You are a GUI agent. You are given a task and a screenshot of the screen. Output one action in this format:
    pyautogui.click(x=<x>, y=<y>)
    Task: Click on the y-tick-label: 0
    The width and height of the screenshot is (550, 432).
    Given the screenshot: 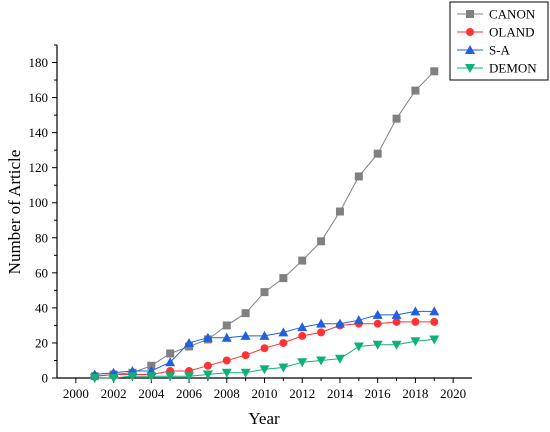 What is the action you would take?
    pyautogui.click(x=45, y=378)
    